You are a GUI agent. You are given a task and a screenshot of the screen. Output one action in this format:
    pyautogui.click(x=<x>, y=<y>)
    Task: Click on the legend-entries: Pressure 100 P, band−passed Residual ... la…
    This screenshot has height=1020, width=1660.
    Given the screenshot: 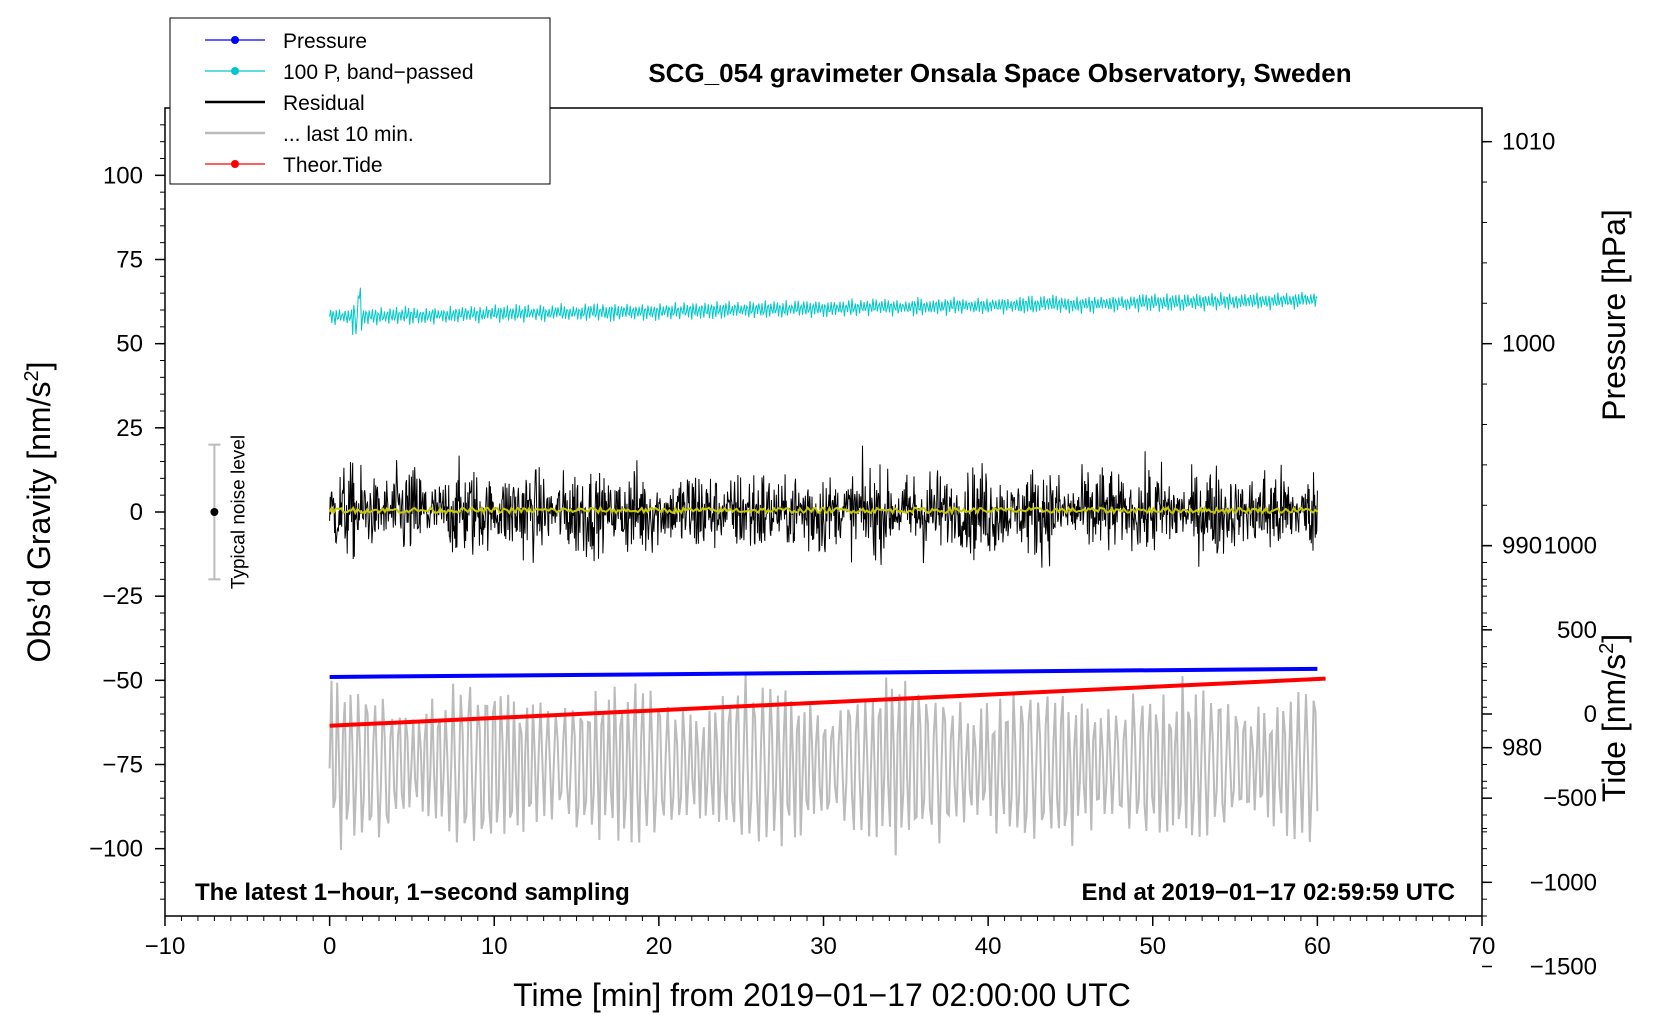 What is the action you would take?
    pyautogui.click(x=339, y=103)
    